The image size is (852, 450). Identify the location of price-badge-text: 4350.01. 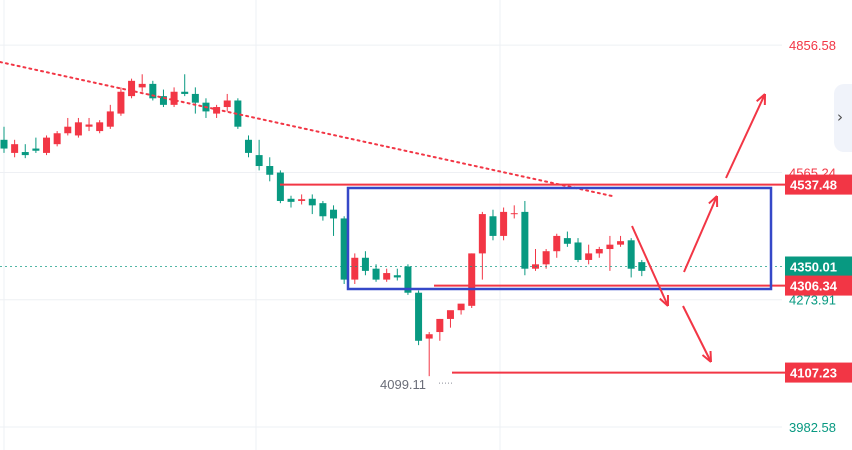
(813, 267).